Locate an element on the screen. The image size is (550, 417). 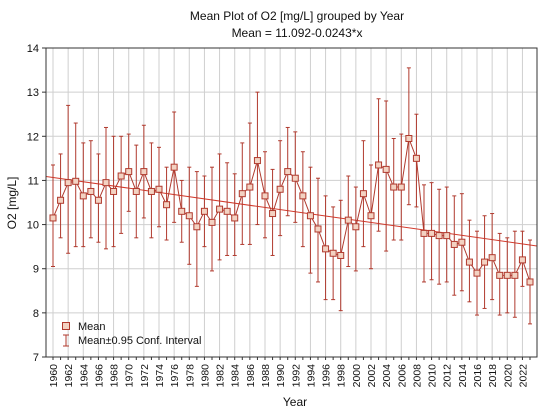
x-tick-label: 1976 is located at coordinates (175, 376).